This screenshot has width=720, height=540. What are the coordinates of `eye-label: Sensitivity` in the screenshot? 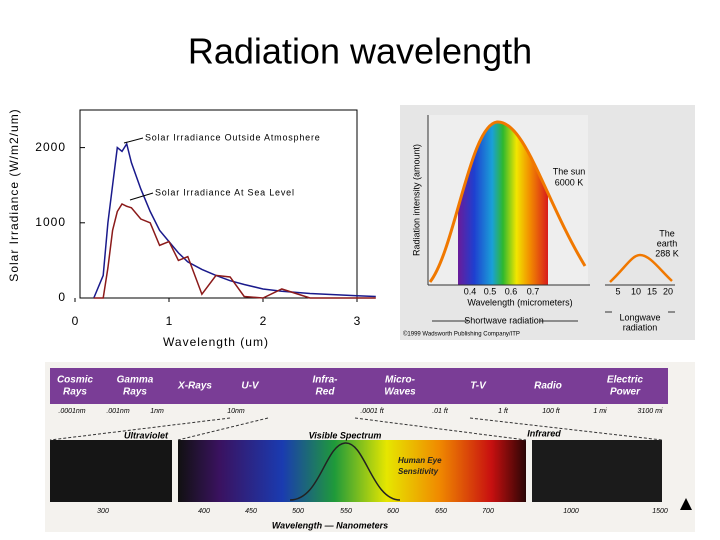 It's located at (418, 471).